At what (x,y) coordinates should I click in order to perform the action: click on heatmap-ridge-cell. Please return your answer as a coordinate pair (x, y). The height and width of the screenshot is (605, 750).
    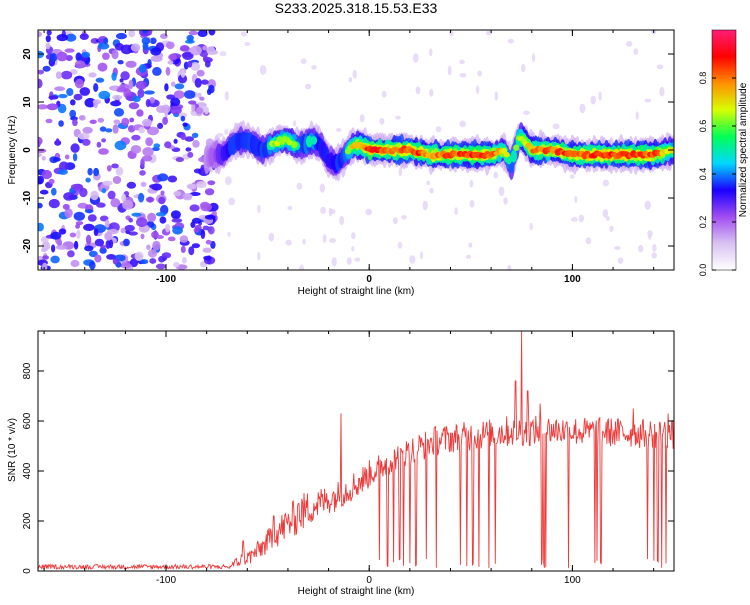
    Looking at the image, I should click on (516, 147).